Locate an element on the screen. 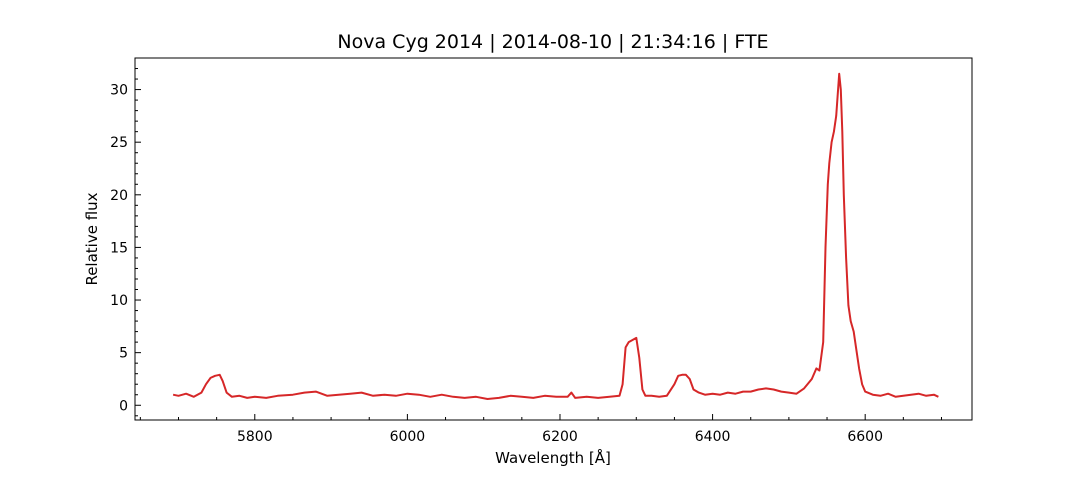 This screenshot has height=480, width=1080. x-tick-label: 6200 is located at coordinates (560, 437).